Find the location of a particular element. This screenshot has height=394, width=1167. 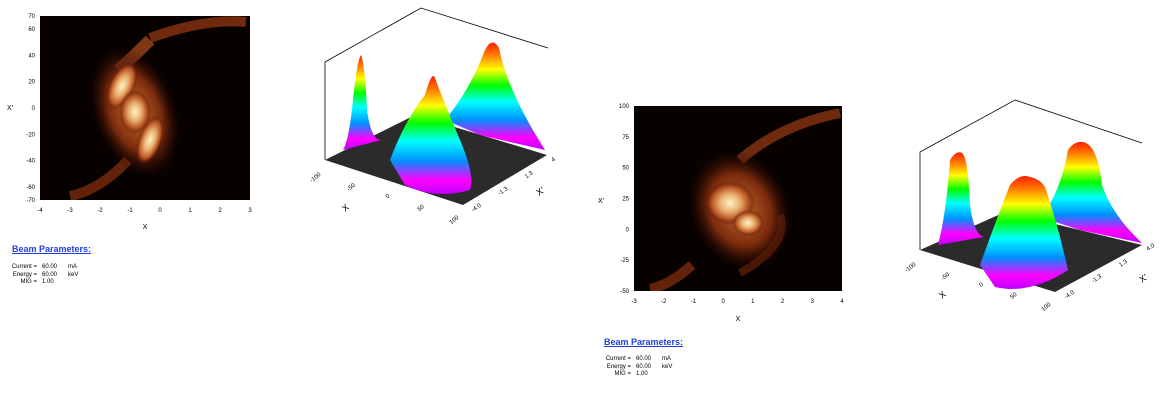

param-unit: mA is located at coordinates (666, 359).